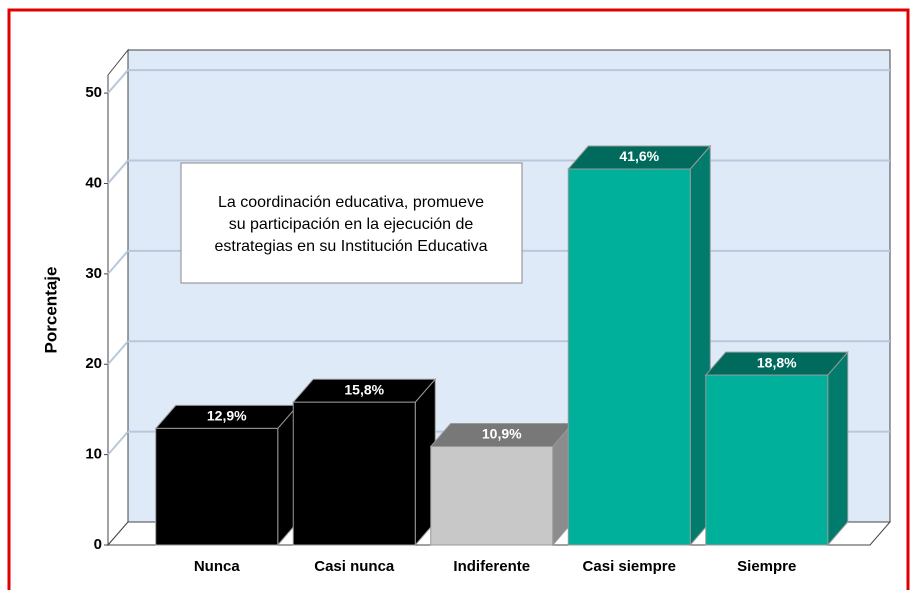  What do you see at coordinates (502, 434) in the screenshot?
I see `value-label: 10,9%` at bounding box center [502, 434].